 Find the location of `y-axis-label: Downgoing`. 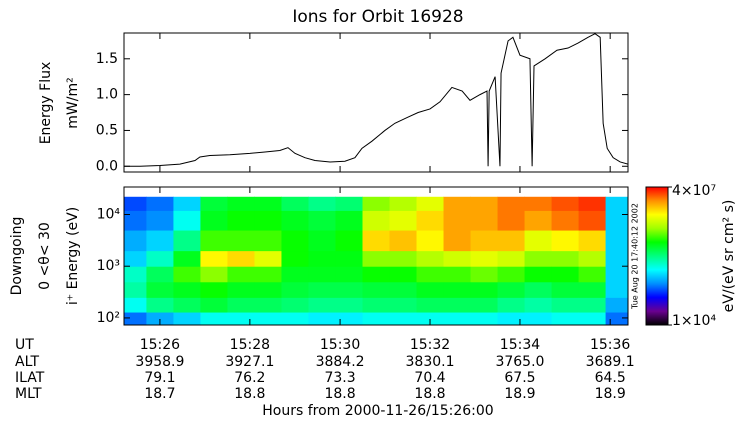

y-axis-label: Downgoing is located at coordinates (17, 256).